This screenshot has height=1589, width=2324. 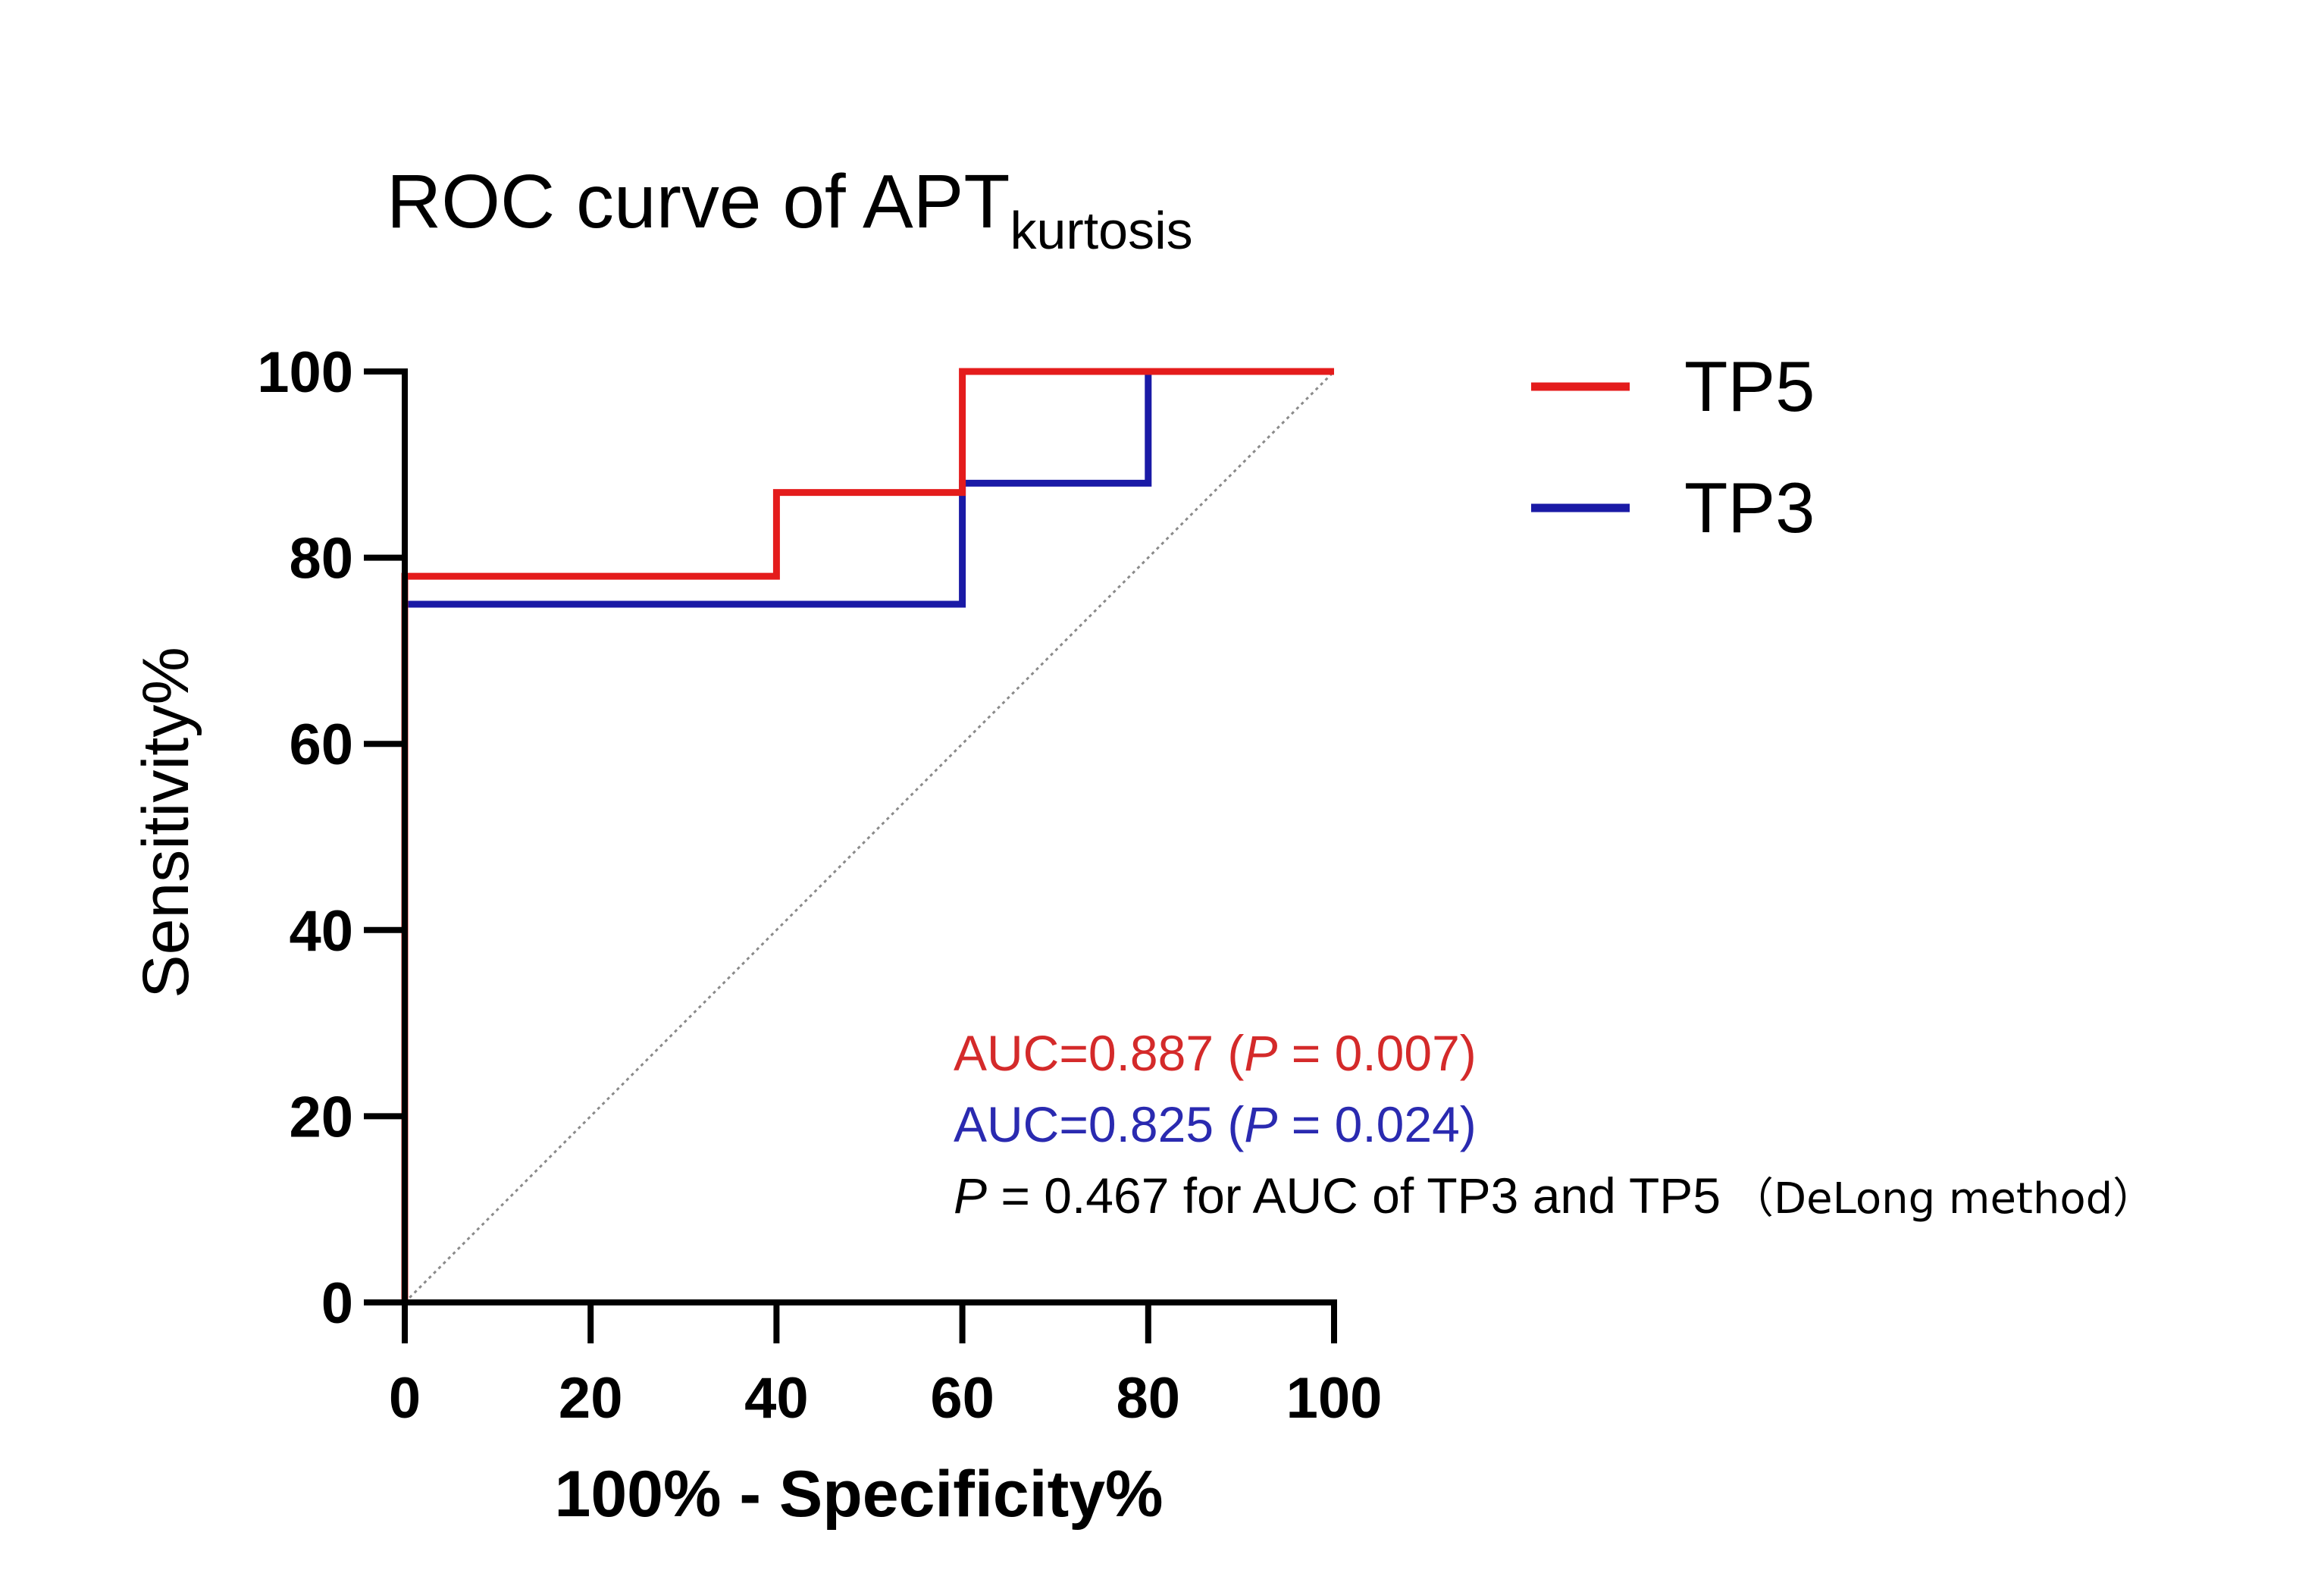 I want to click on y-tick-label-80: 80, so click(x=321, y=559).